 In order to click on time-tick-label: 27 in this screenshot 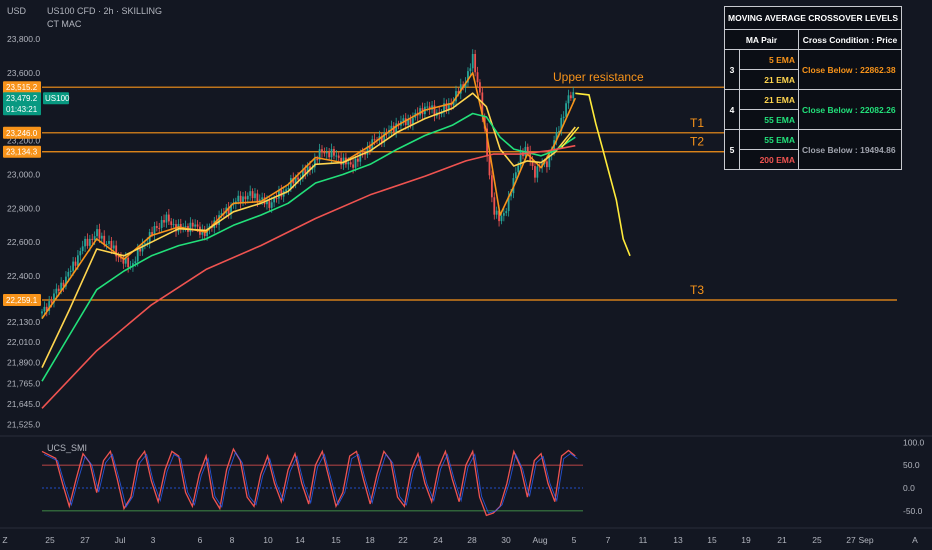, I will do `click(851, 540)`.